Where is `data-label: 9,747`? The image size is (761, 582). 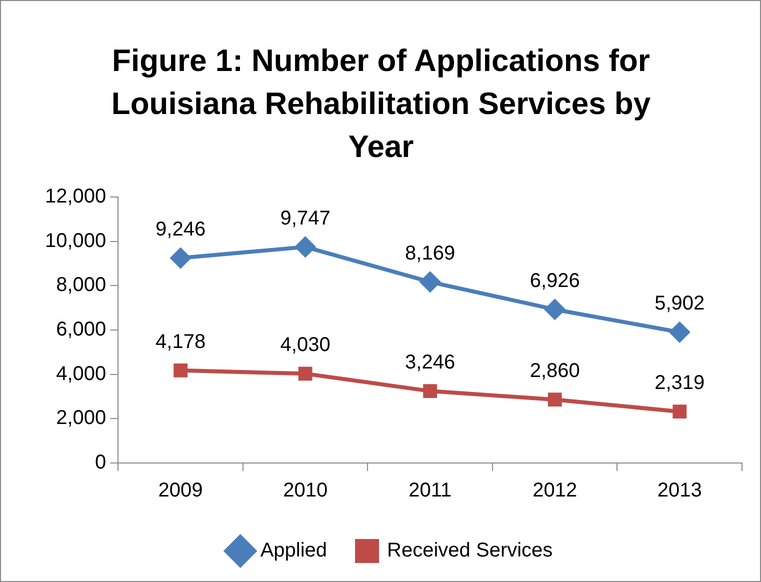
data-label: 9,747 is located at coordinates (305, 218).